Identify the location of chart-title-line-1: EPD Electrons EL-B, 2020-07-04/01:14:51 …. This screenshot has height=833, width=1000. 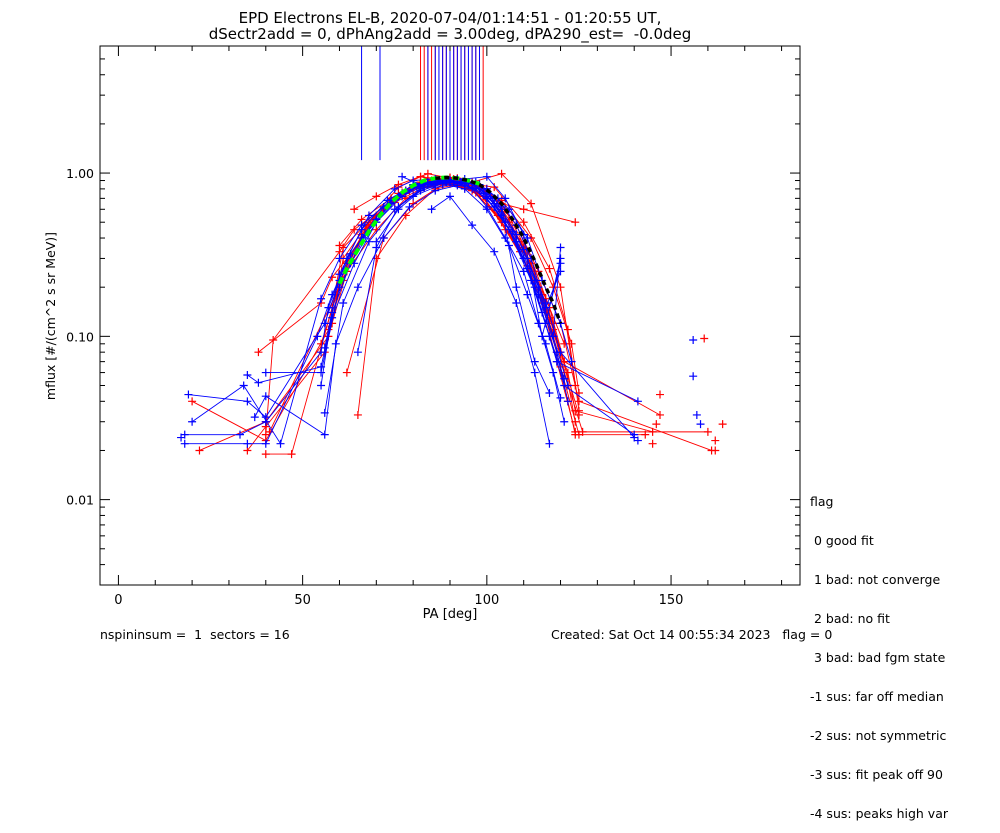
(450, 18).